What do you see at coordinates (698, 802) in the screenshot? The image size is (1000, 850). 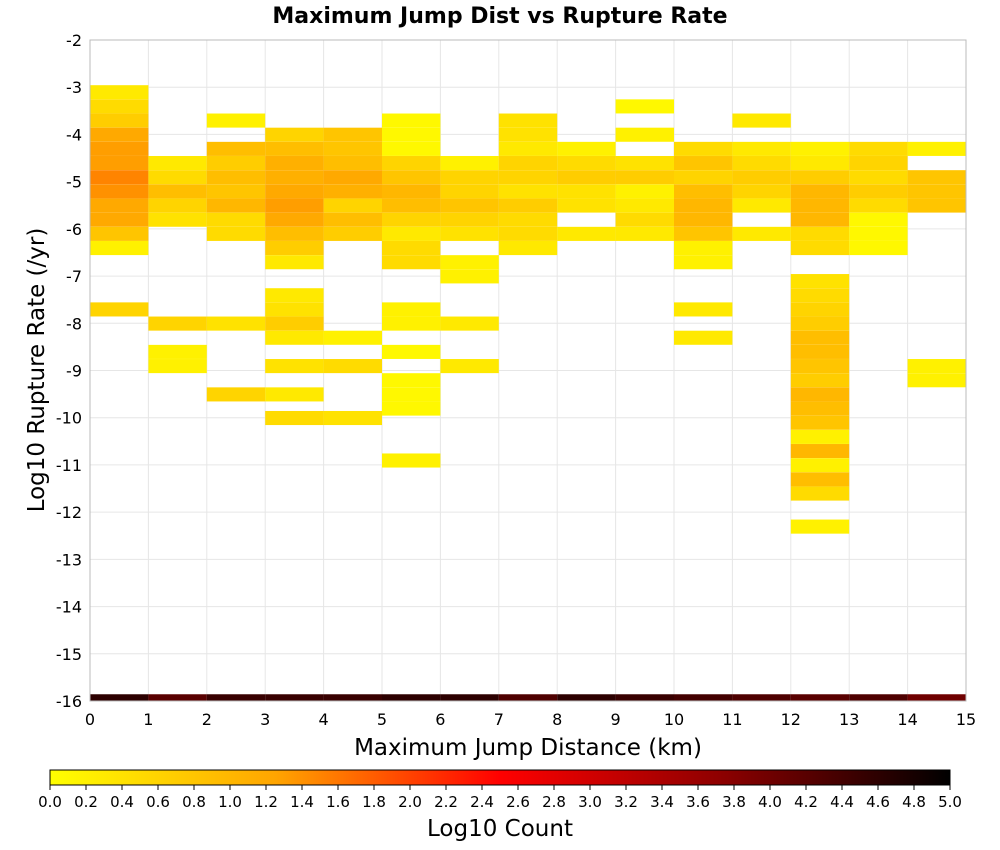 I see `colorbar-tick-label: 3.6` at bounding box center [698, 802].